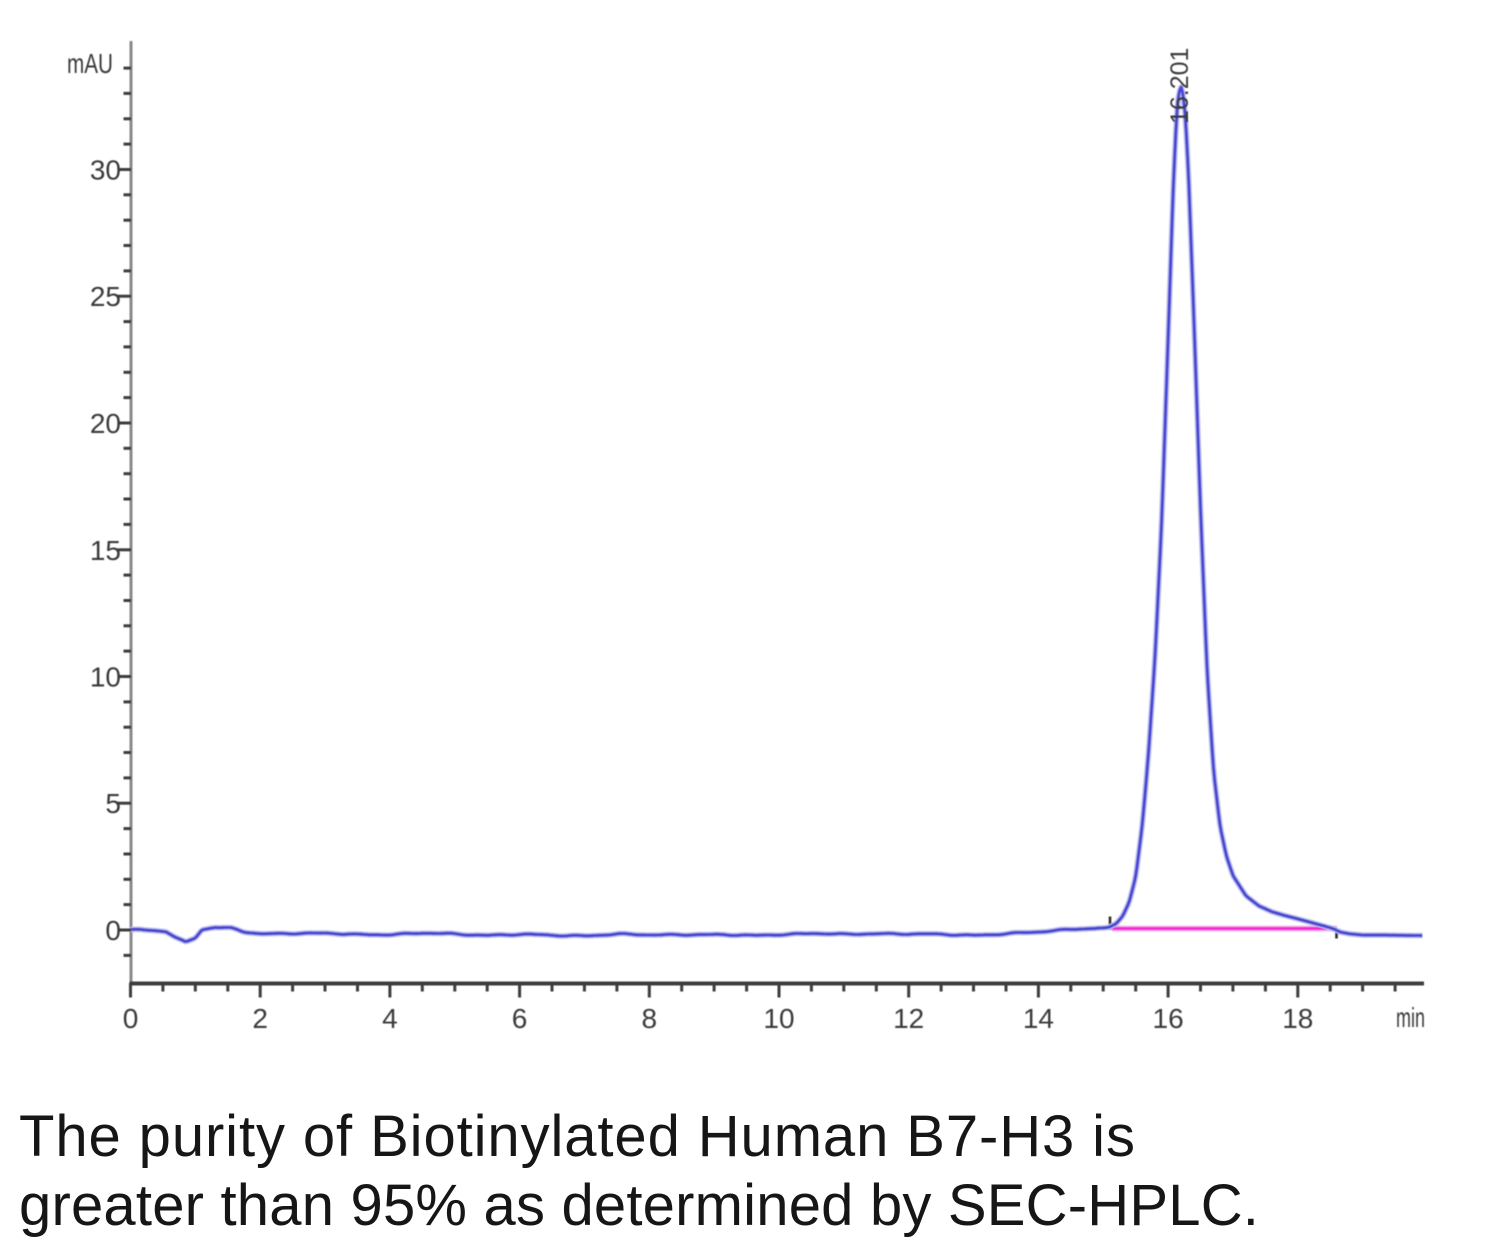 The width and height of the screenshot is (1500, 1252). Describe the element at coordinates (1297, 1018) in the screenshot. I see `svg-text: 18` at that location.